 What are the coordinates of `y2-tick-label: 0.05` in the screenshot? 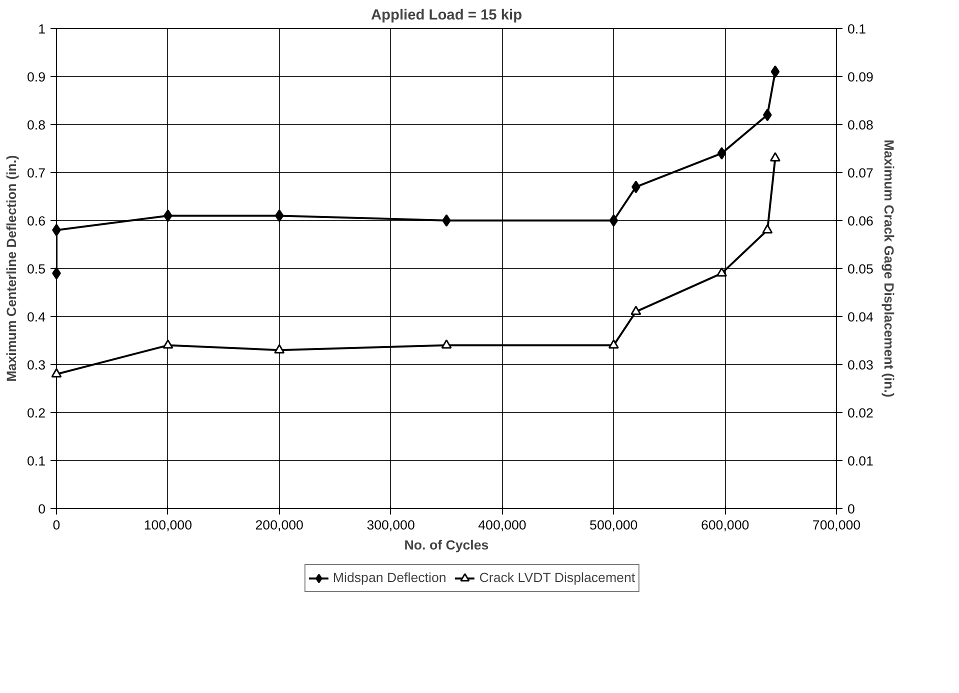 It's located at (861, 269).